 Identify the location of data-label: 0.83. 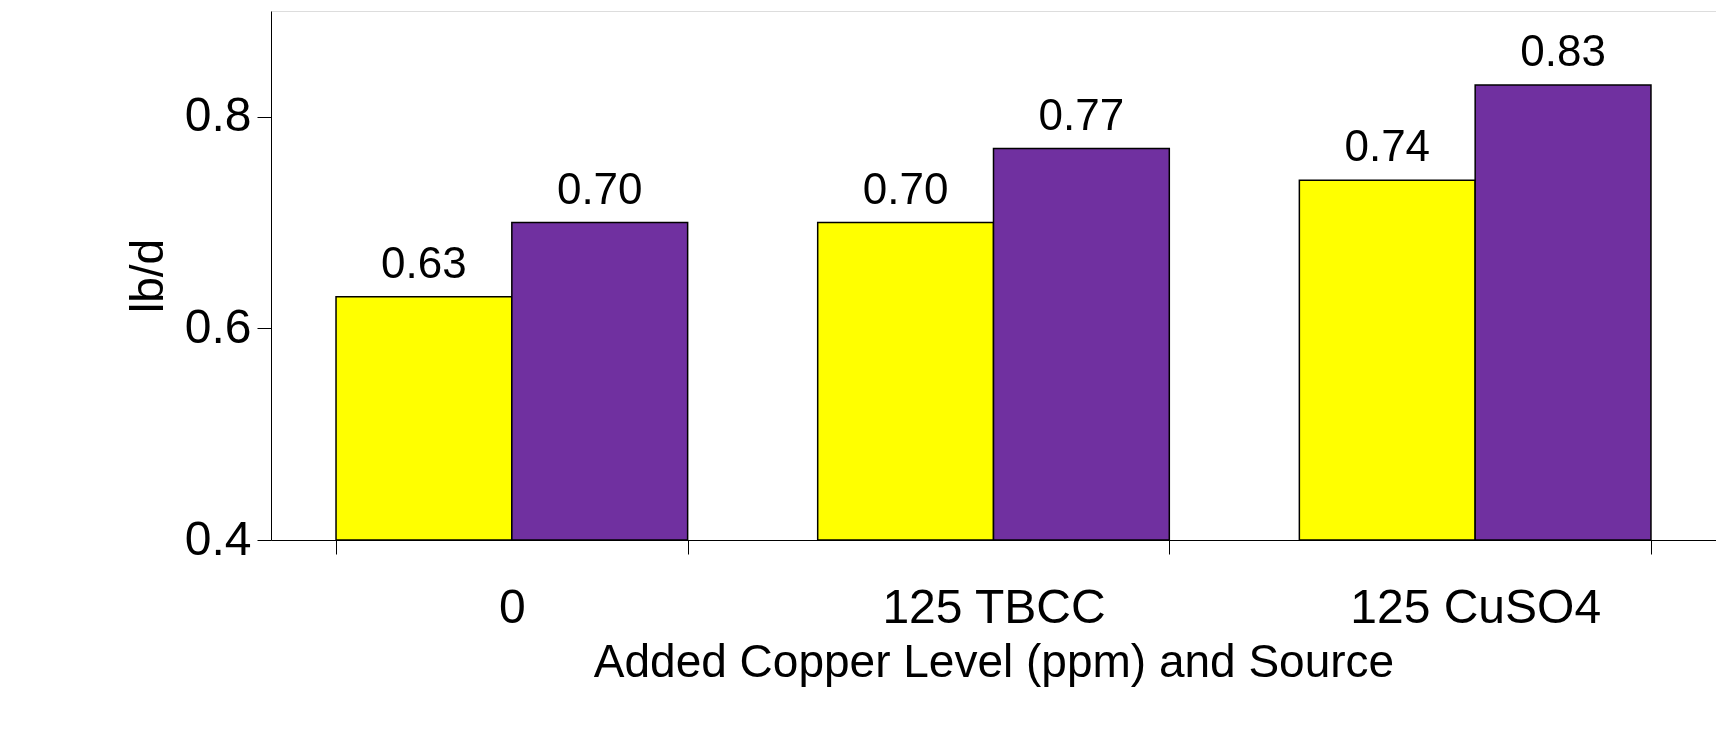
(1563, 51).